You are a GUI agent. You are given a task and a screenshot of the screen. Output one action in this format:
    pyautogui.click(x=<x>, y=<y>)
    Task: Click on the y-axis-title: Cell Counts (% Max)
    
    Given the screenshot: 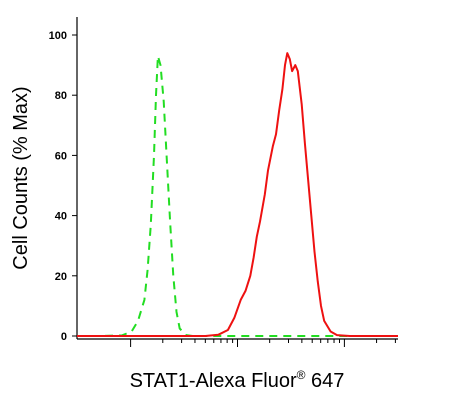 What is the action you would take?
    pyautogui.click(x=21, y=177)
    